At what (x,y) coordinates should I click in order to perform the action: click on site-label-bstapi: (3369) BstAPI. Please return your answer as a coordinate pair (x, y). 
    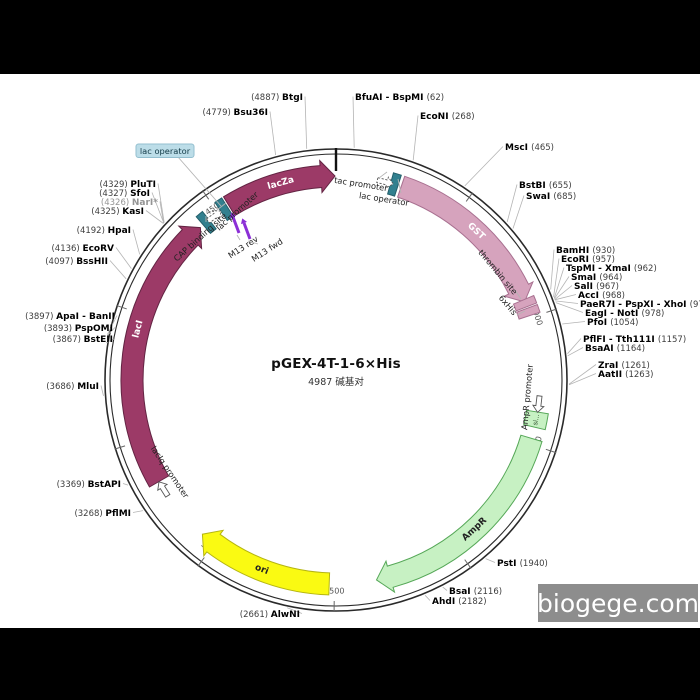
    Looking at the image, I should click on (89, 485).